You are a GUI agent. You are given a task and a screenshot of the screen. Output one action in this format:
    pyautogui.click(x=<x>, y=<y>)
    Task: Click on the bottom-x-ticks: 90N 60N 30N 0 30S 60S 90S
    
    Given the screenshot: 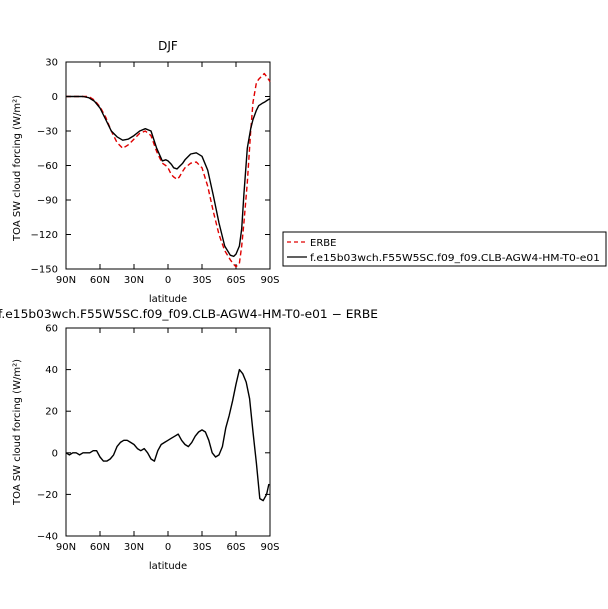 What is the action you would take?
    pyautogui.click(x=168, y=440)
    